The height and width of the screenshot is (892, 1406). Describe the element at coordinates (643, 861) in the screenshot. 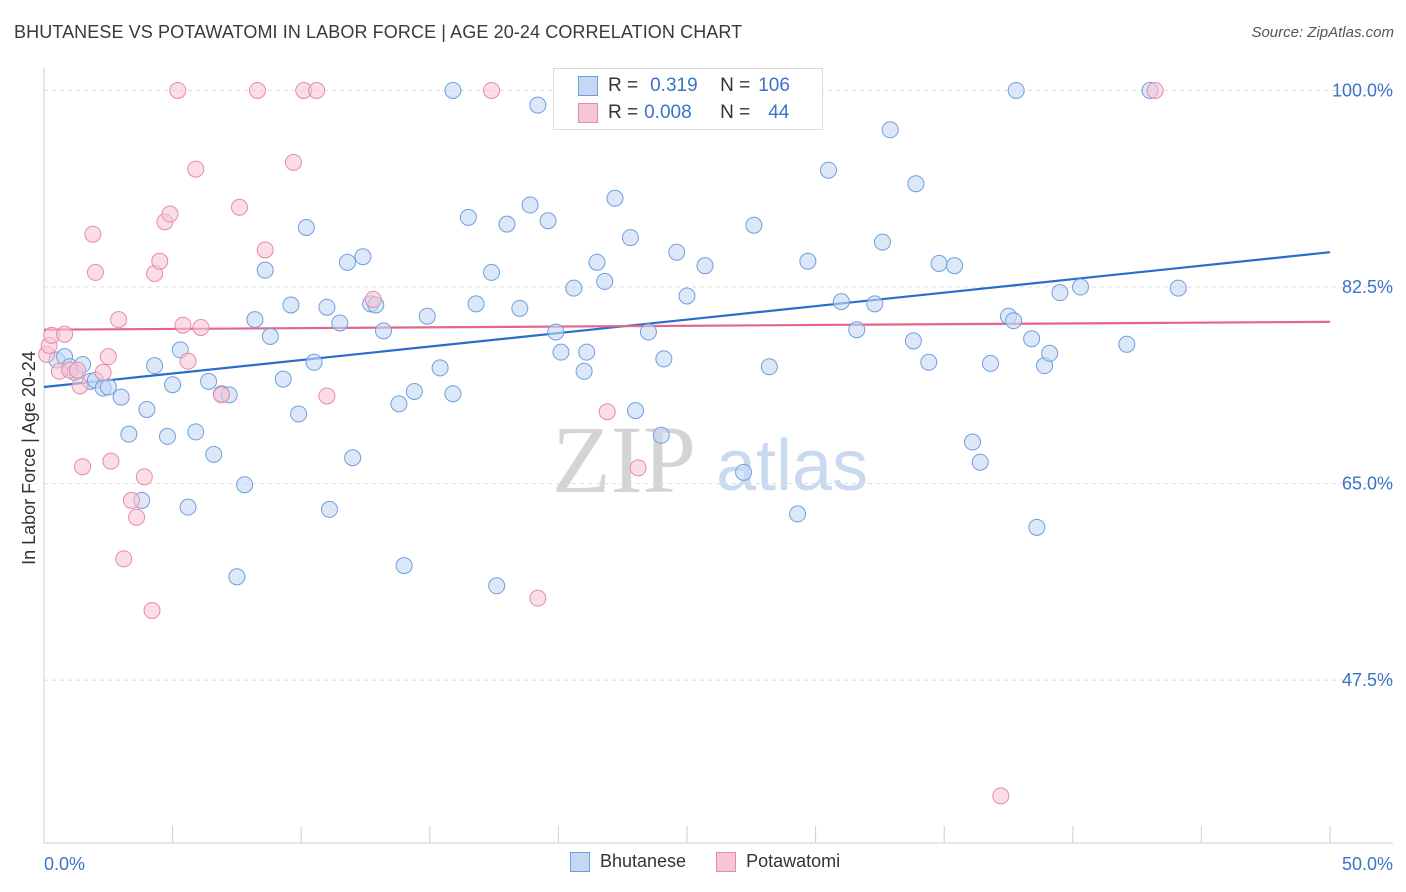

I see `legend-label-bhutanese: Bhutanese` at that location.